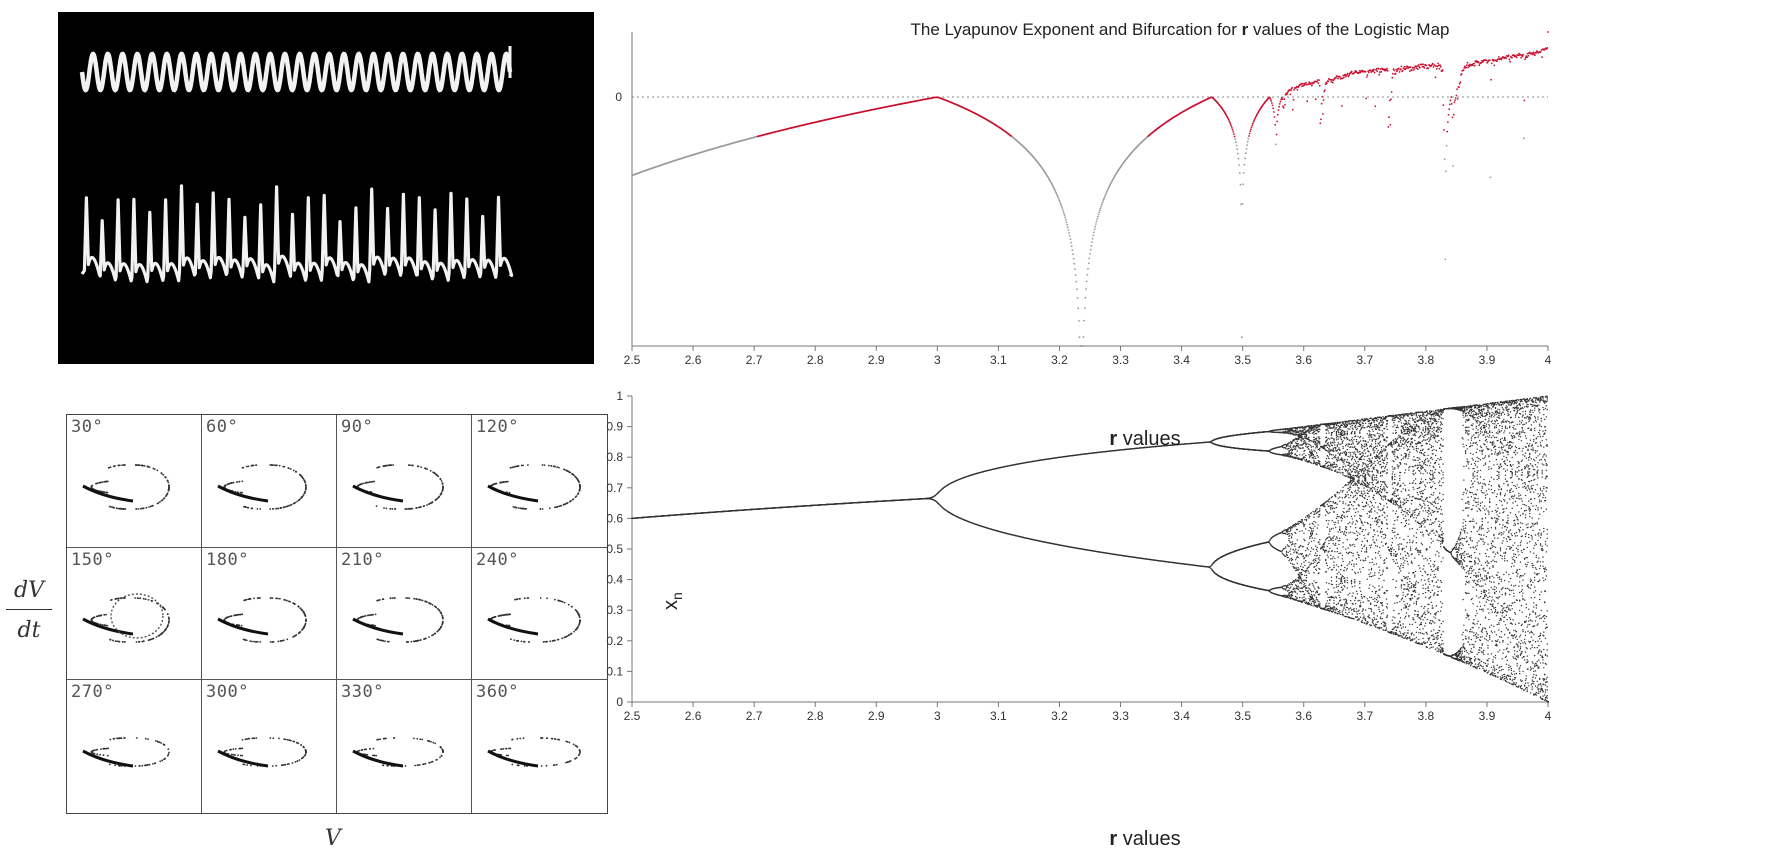 This screenshot has height=864, width=1766. Describe the element at coordinates (1120, 360) in the screenshot. I see `lyapunov-x-tick-label: 3.3` at that location.